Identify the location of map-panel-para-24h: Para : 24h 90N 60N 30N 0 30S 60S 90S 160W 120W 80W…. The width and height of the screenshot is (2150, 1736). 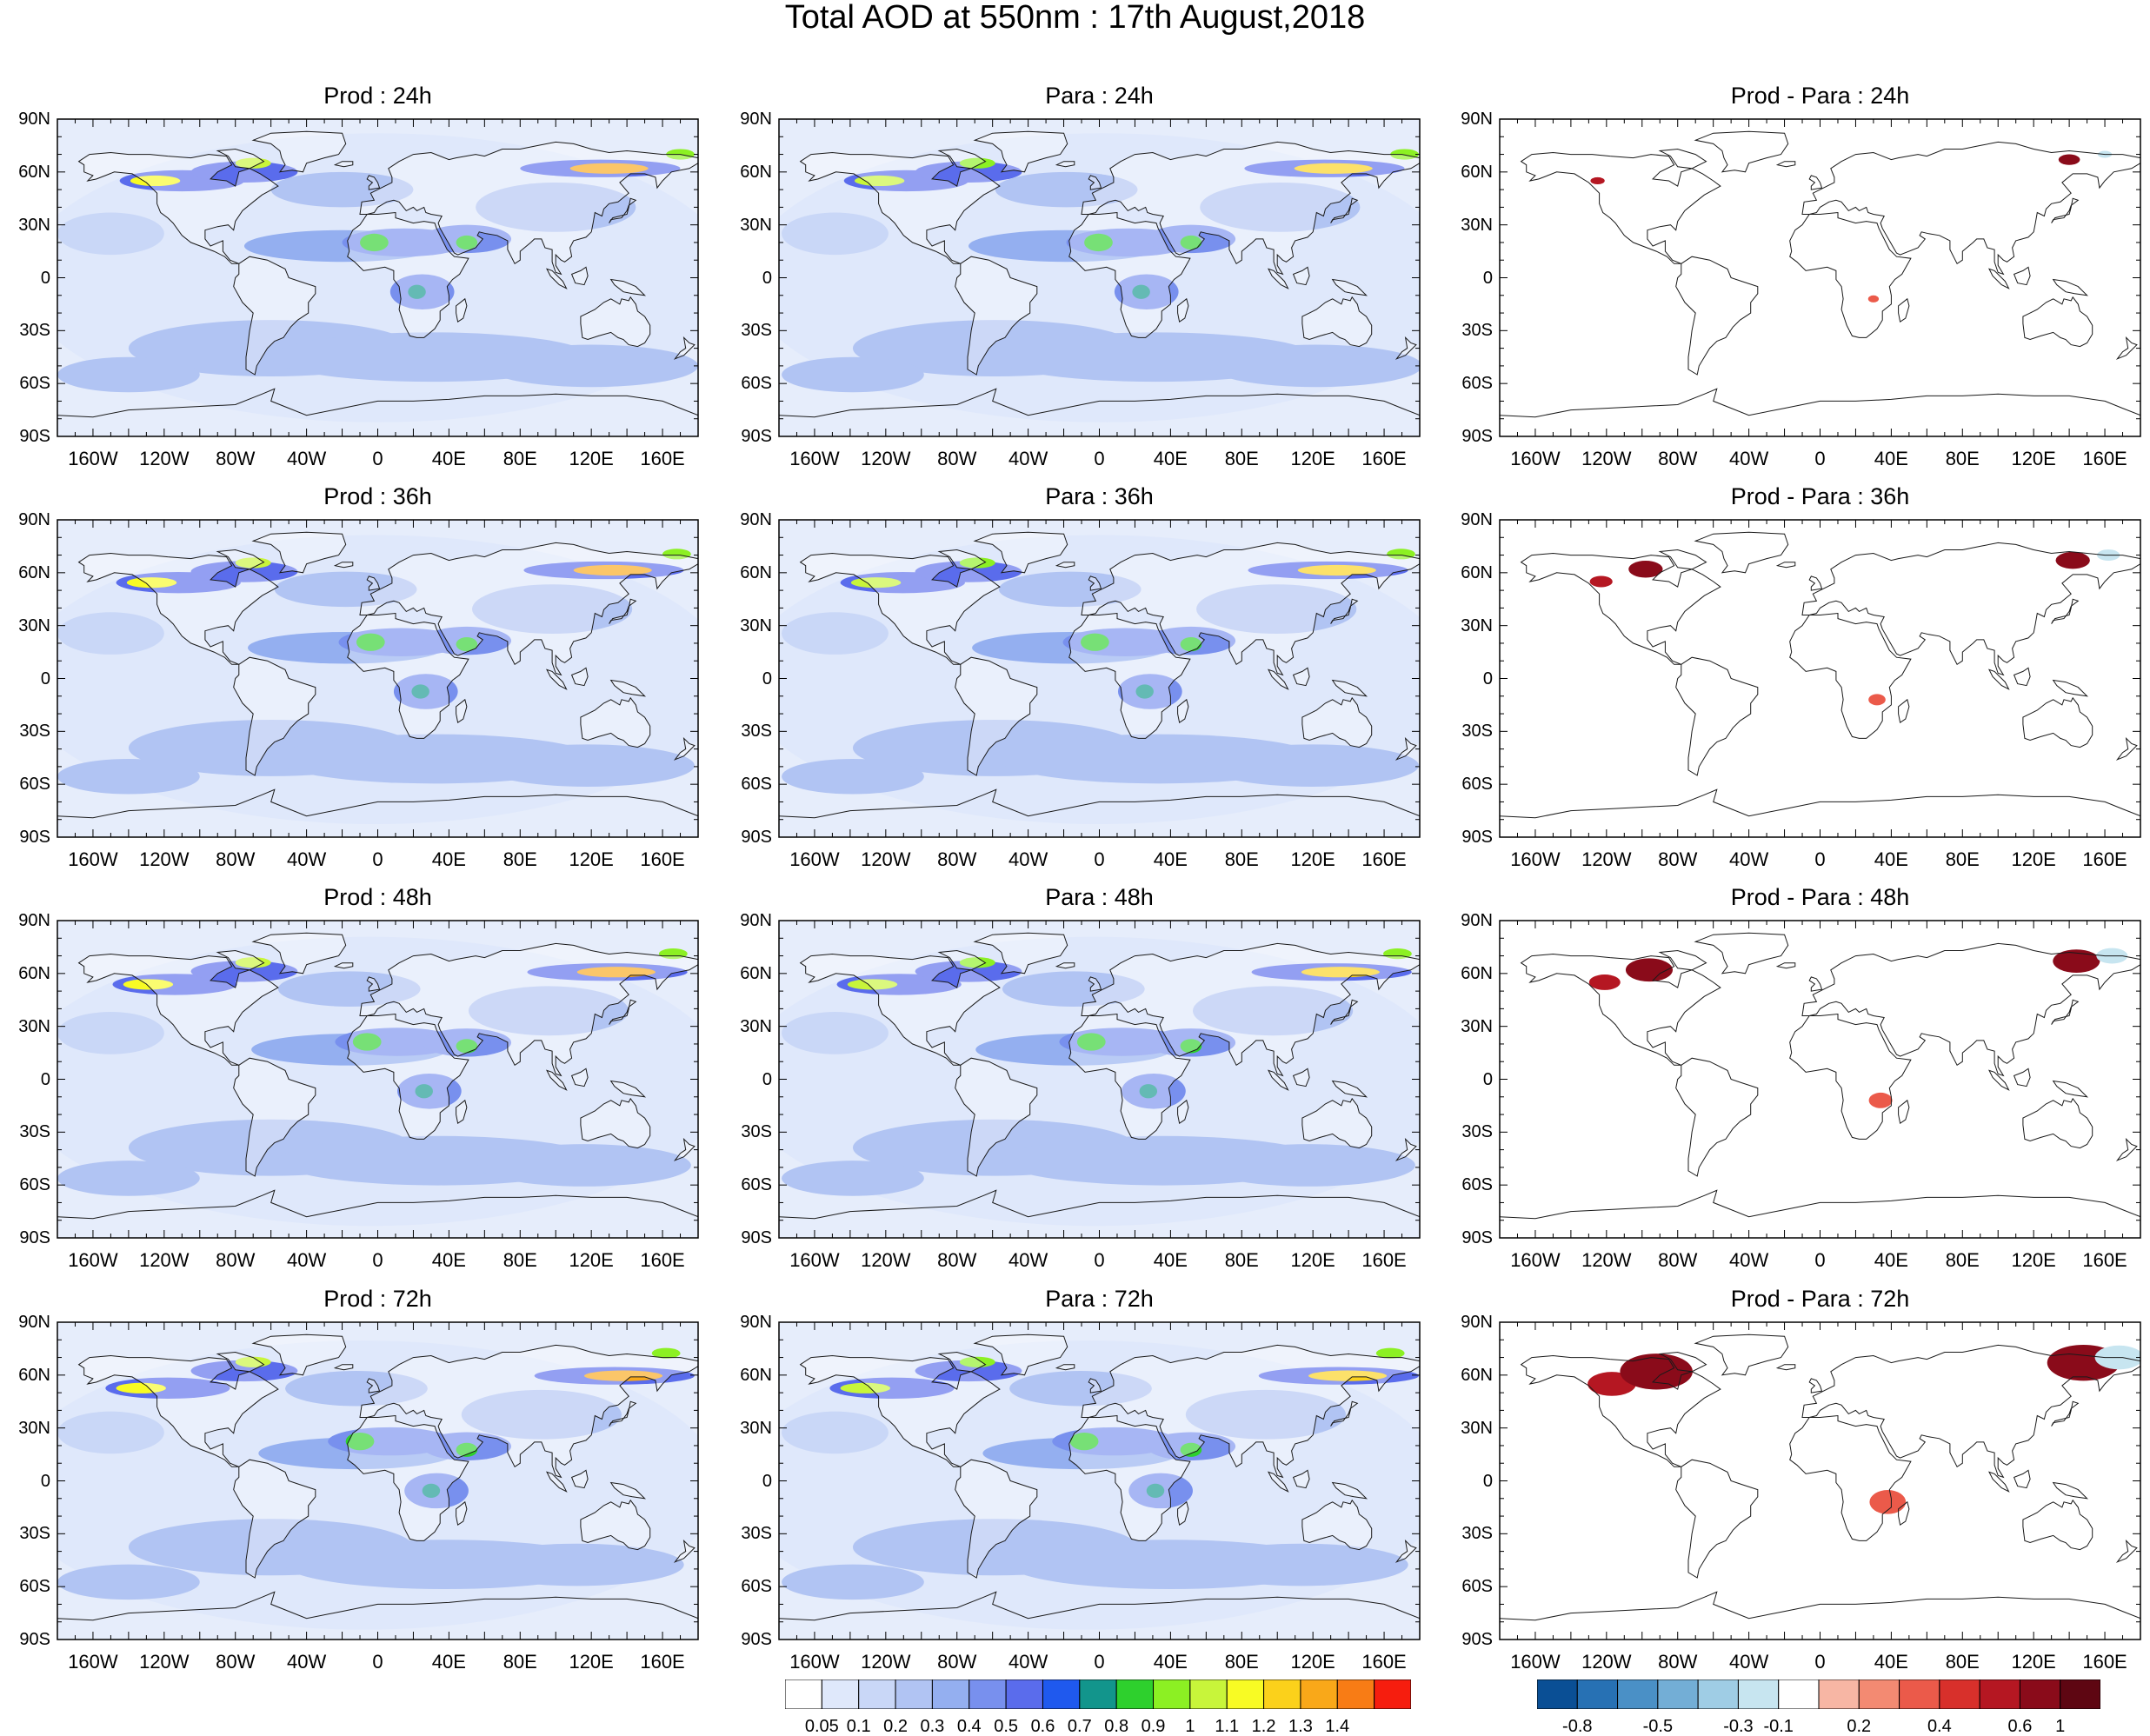
(1080, 276).